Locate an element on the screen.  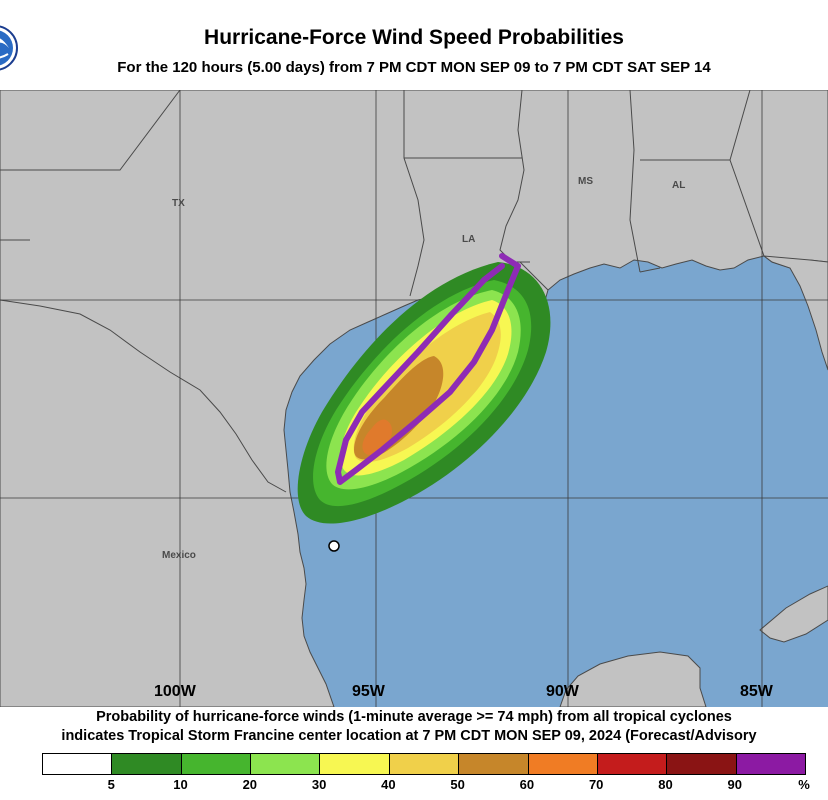
state-label-tx: TX is located at coordinates (178, 203).